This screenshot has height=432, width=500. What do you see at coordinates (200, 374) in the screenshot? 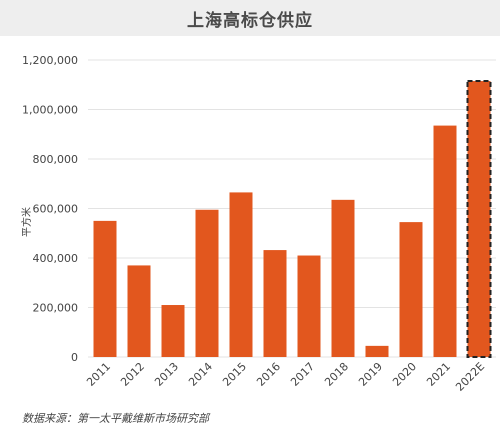
I see `x-tick-label: 2014` at bounding box center [200, 374].